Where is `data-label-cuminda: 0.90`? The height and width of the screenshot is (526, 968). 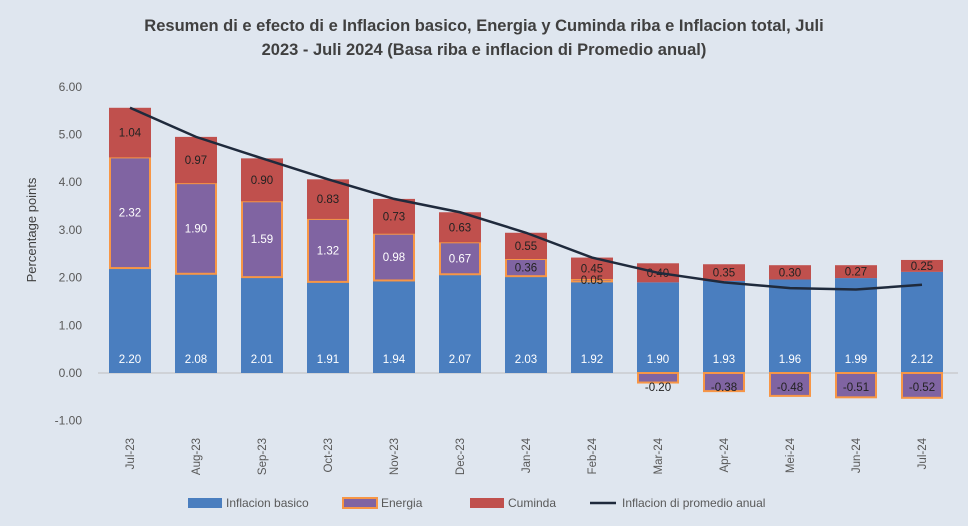
data-label-cuminda: 0.90 is located at coordinates (262, 181).